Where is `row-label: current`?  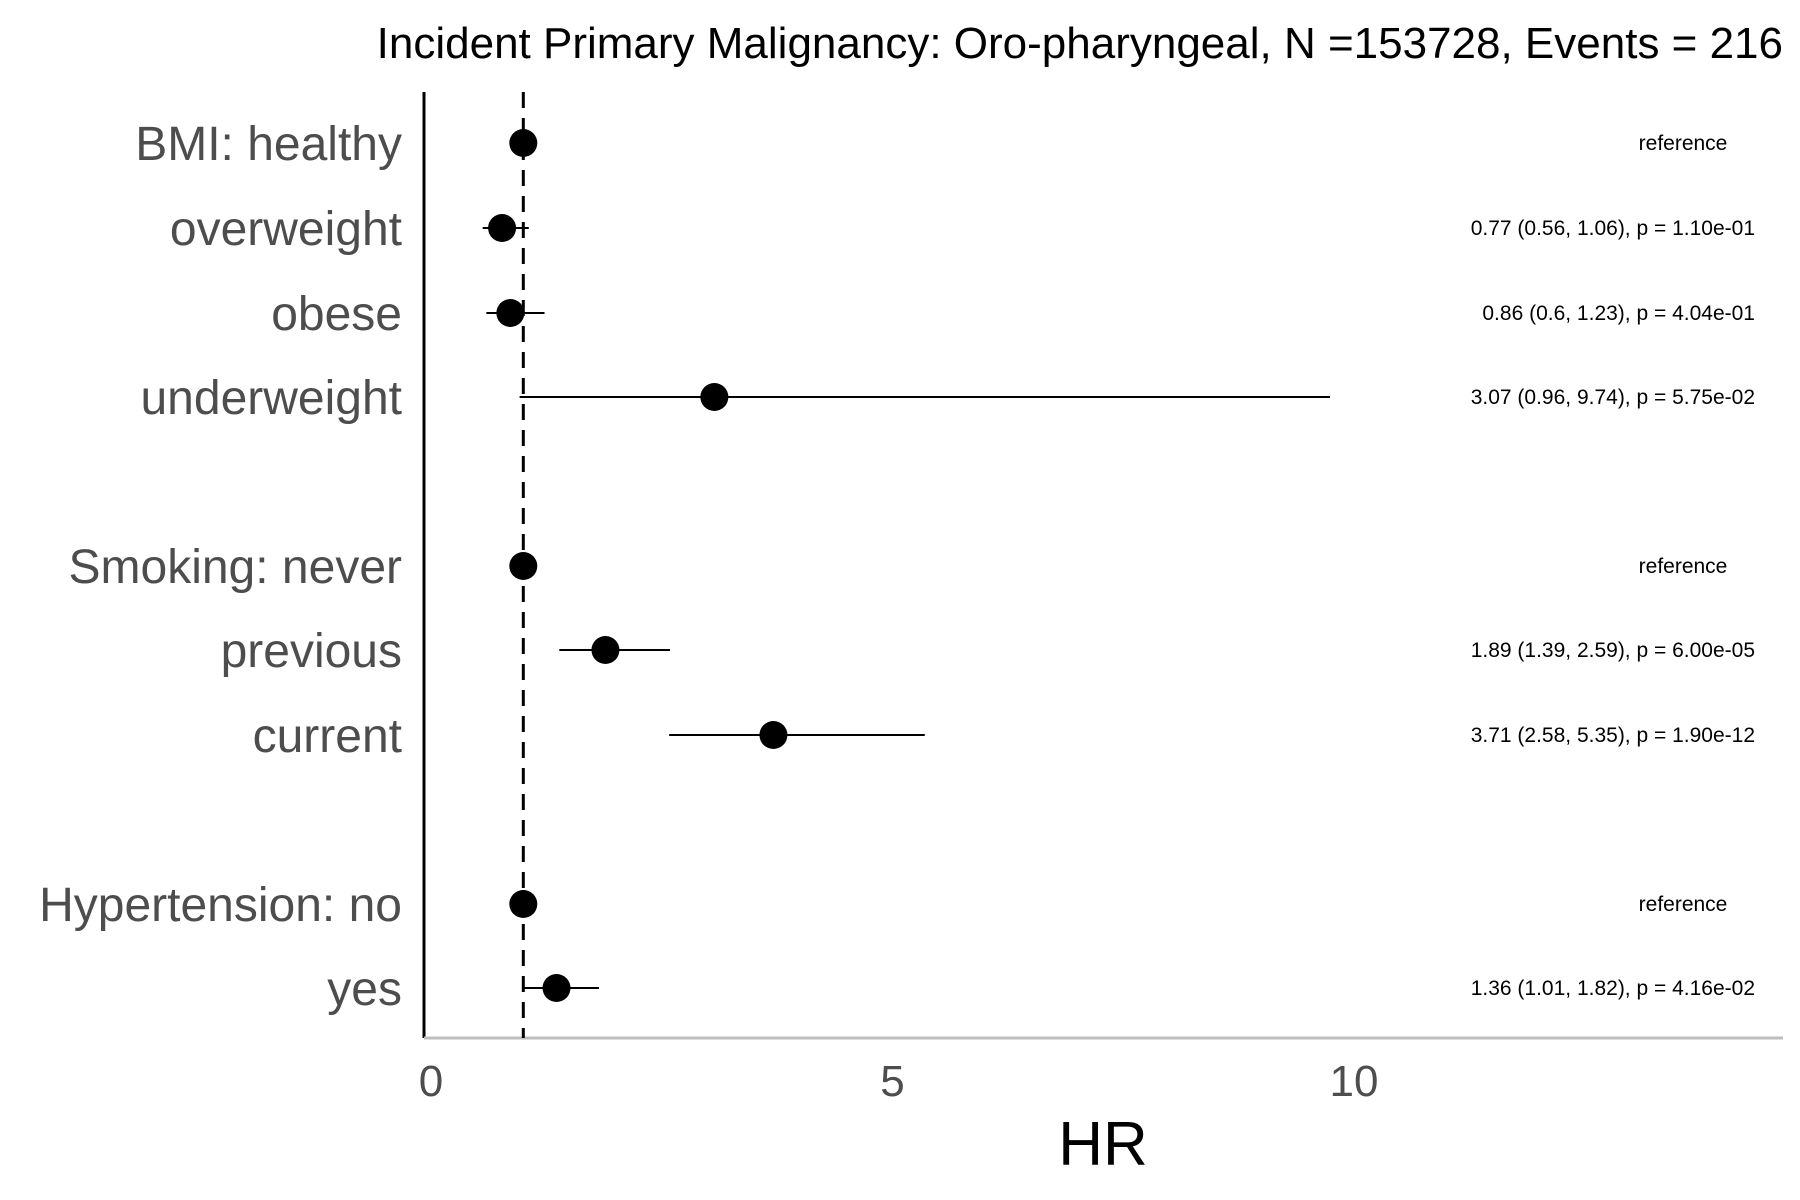 row-label: current is located at coordinates (327, 736).